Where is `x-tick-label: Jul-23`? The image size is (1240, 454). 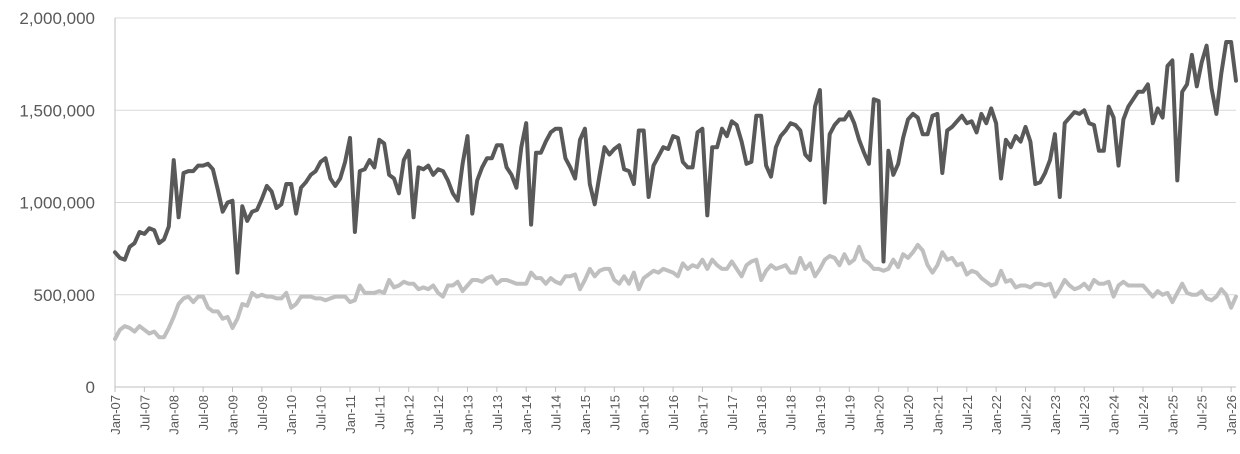 x-tick-label: Jul-23 is located at coordinates (1084, 412).